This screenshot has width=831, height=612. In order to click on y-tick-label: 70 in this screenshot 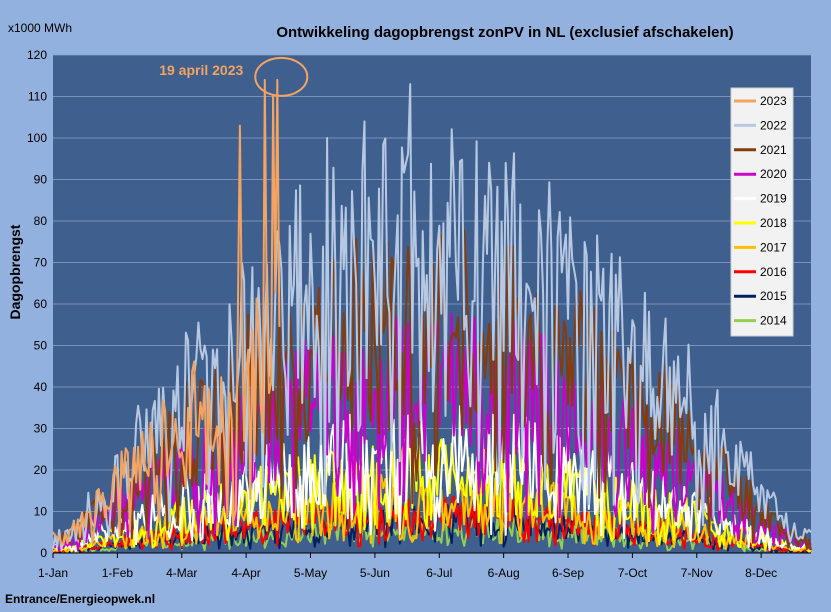, I will do `click(41, 263)`.